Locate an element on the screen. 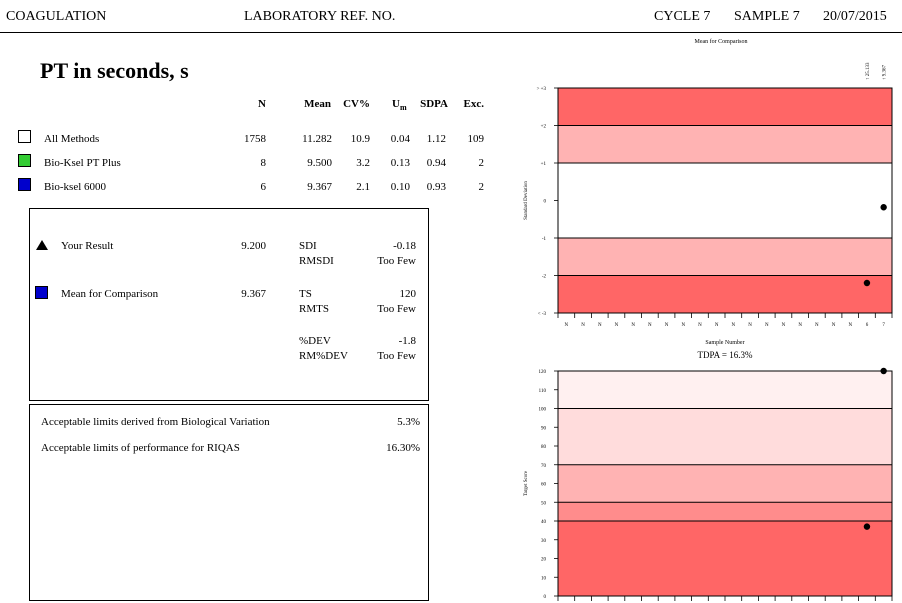 The width and height of the screenshot is (902, 603). y-tick-label: 70 is located at coordinates (544, 466).